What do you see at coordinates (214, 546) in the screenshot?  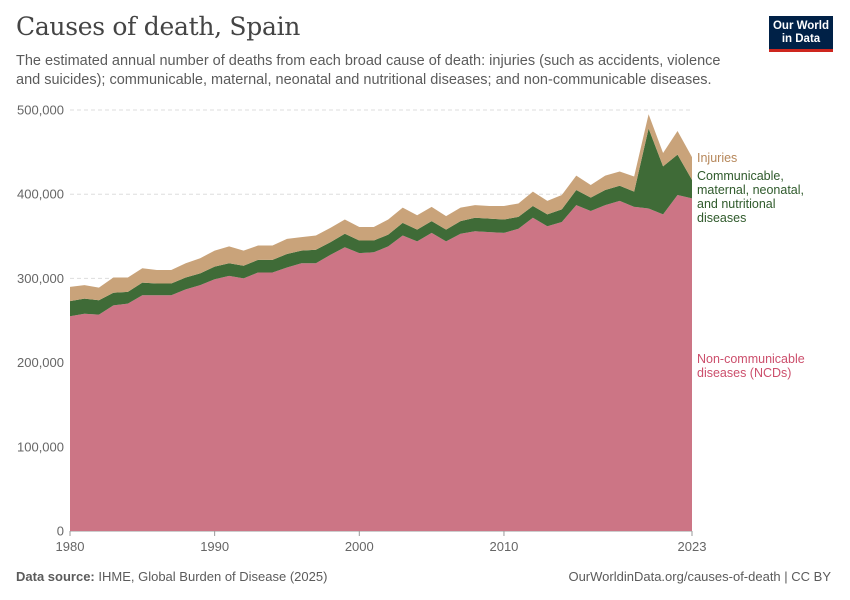 I see `x-tick-label: 1990` at bounding box center [214, 546].